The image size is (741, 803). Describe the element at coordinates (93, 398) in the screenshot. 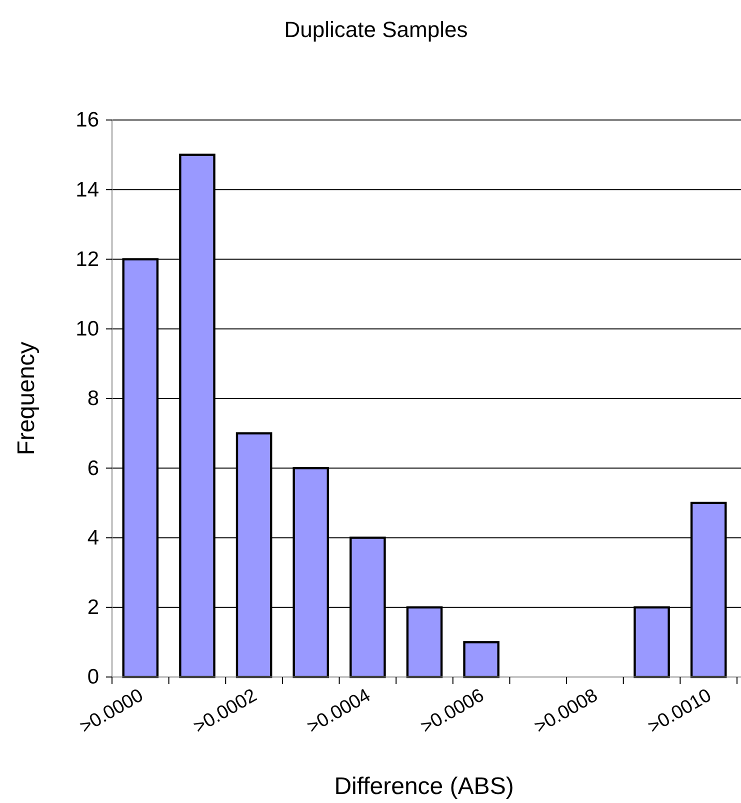

I see `y-tick-label: 8` at that location.